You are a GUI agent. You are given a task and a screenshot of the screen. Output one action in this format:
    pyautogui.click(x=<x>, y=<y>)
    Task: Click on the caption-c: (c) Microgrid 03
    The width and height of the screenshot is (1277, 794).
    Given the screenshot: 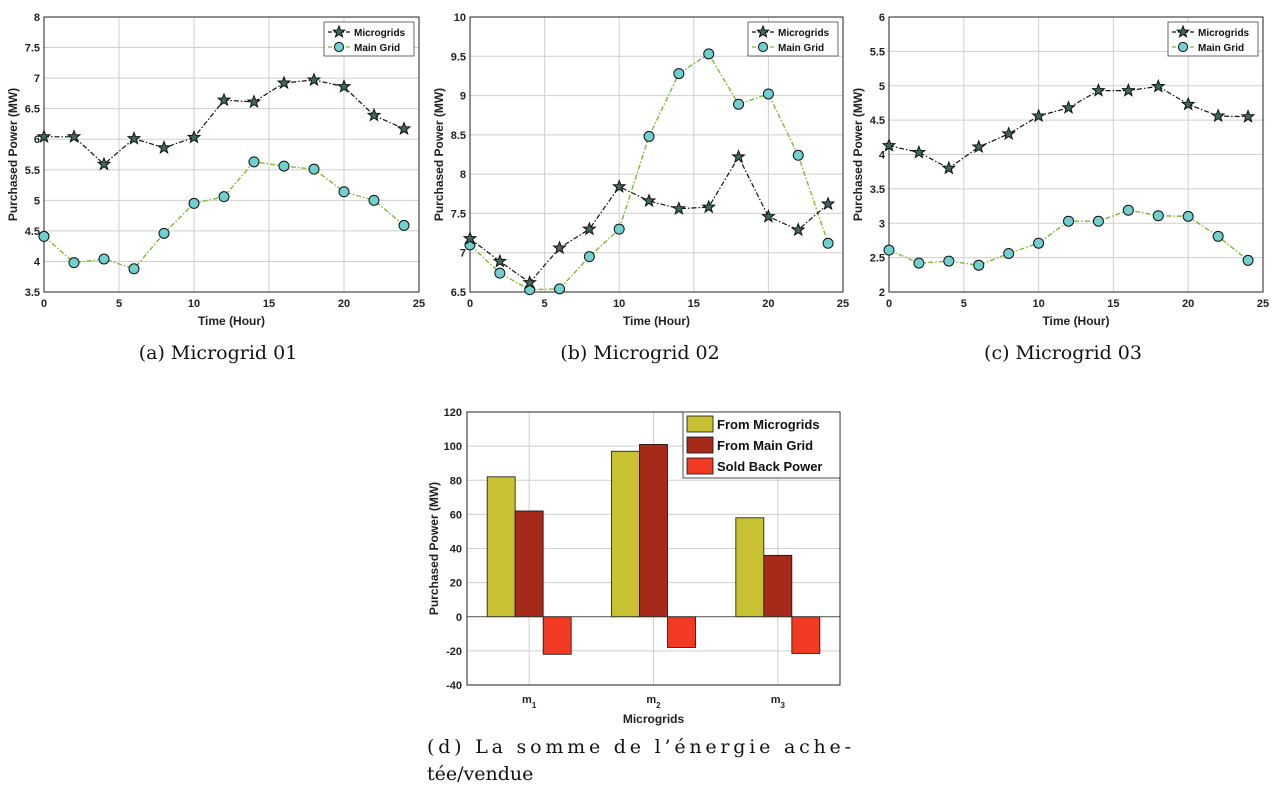 What is the action you would take?
    pyautogui.click(x=1063, y=353)
    